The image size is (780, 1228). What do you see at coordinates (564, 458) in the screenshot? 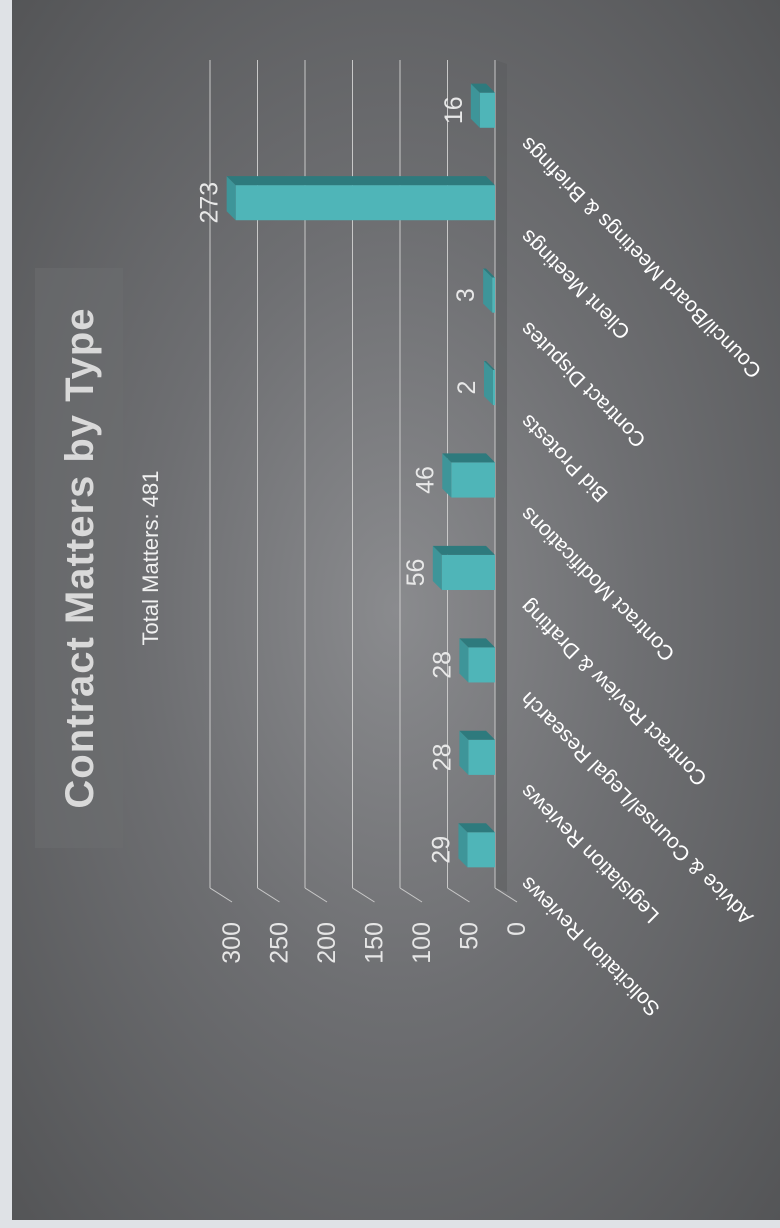
I see `category-label: Bid Protests` at bounding box center [564, 458].